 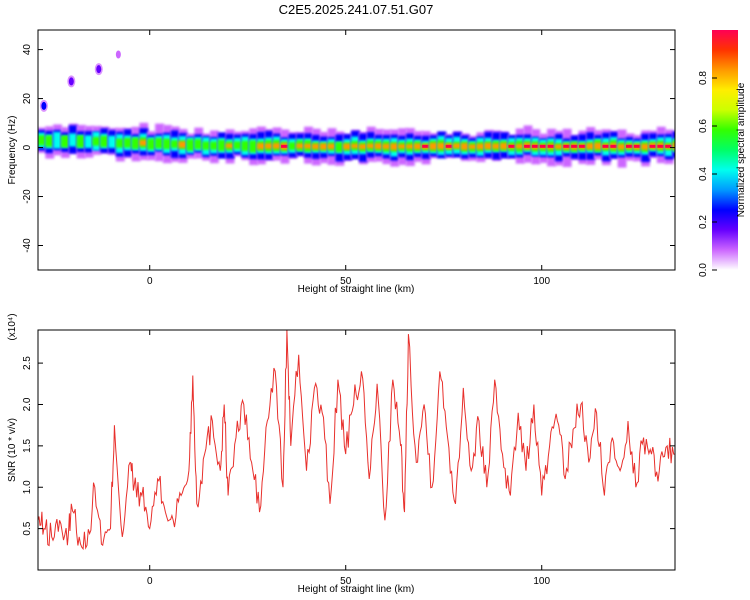 I want to click on snr-y-tick-label: 2.5, so click(x=27, y=363).